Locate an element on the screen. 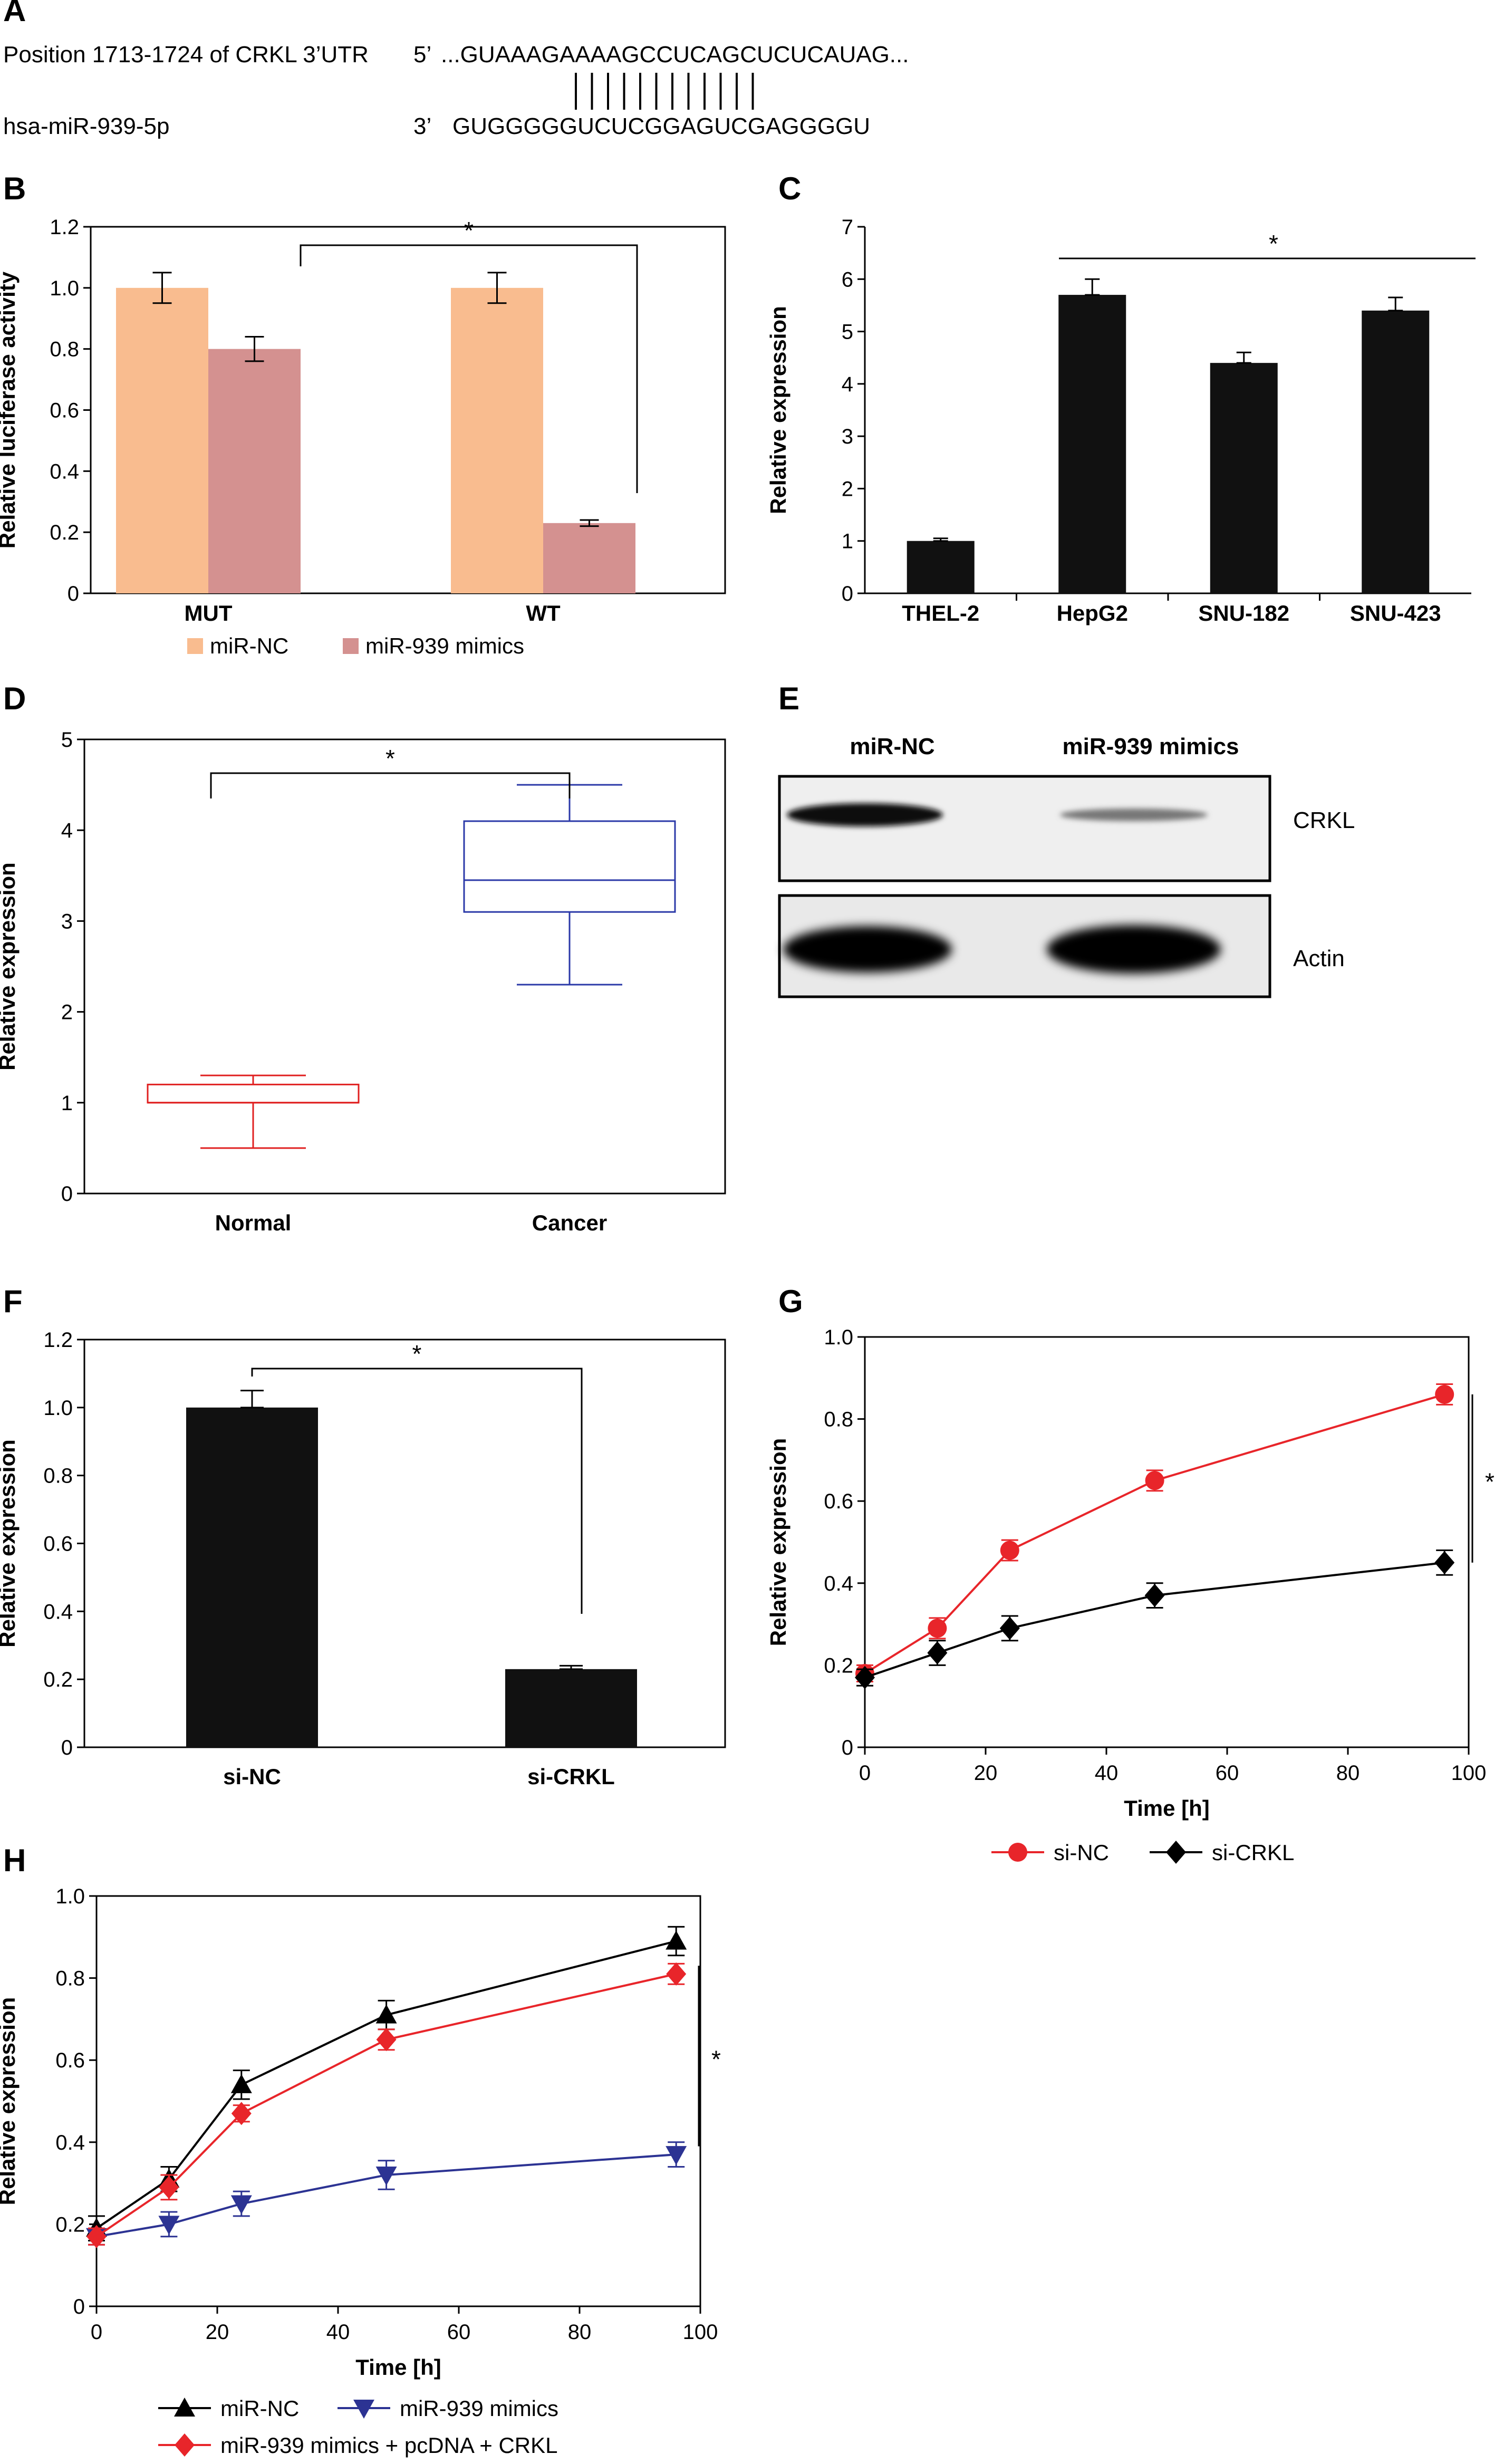 The image size is (1504, 2464). panel-f-category-label: si-CRKL is located at coordinates (571, 1776).